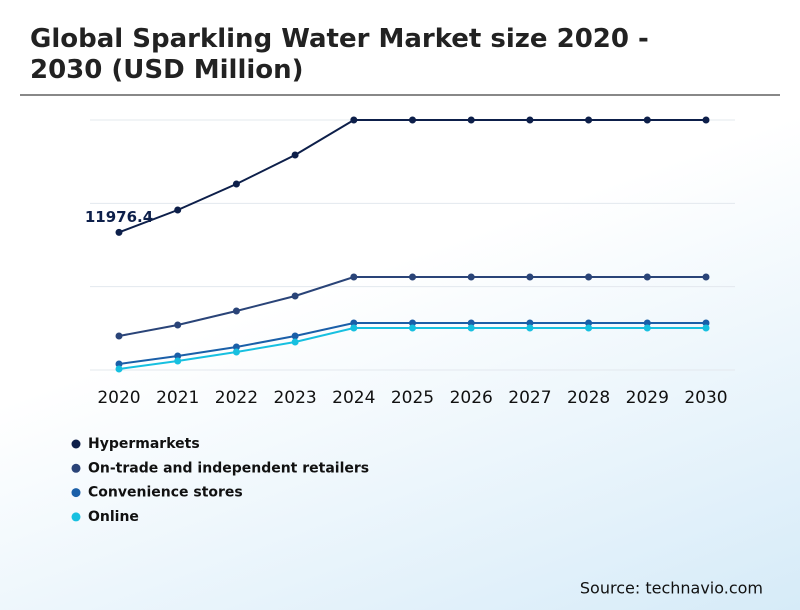  I want to click on title-rule, so click(400, 95).